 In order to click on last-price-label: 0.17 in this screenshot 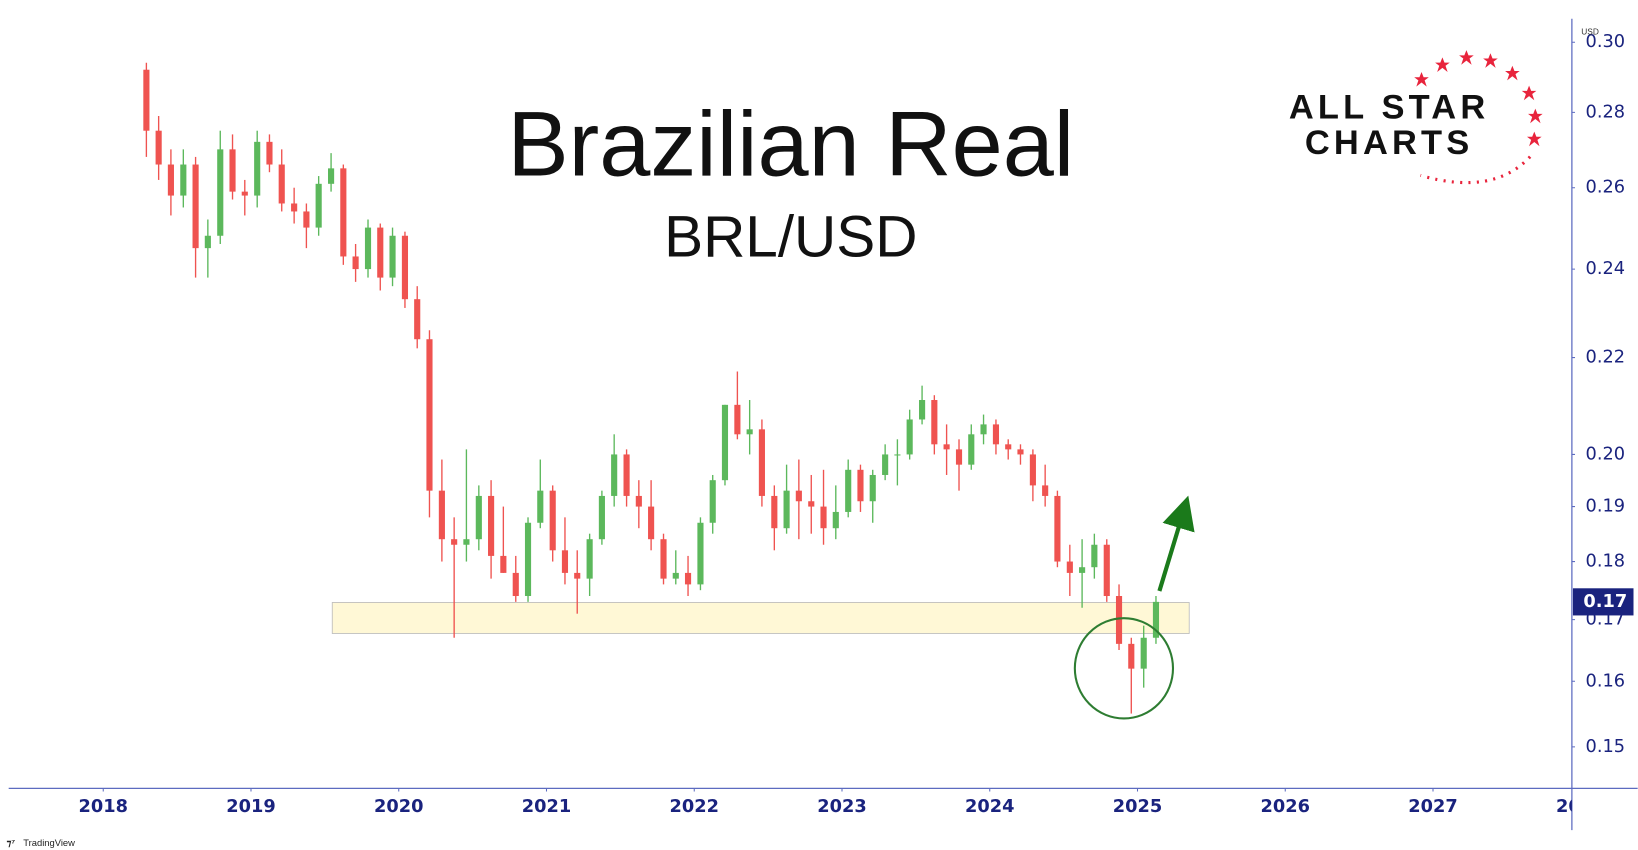, I will do `click(1605, 602)`.